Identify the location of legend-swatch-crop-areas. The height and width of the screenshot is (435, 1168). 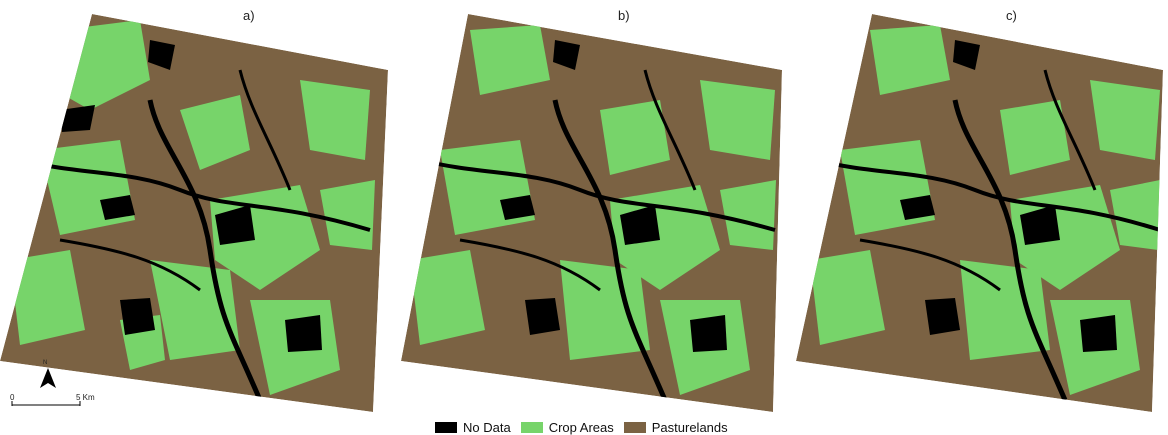
(531, 427).